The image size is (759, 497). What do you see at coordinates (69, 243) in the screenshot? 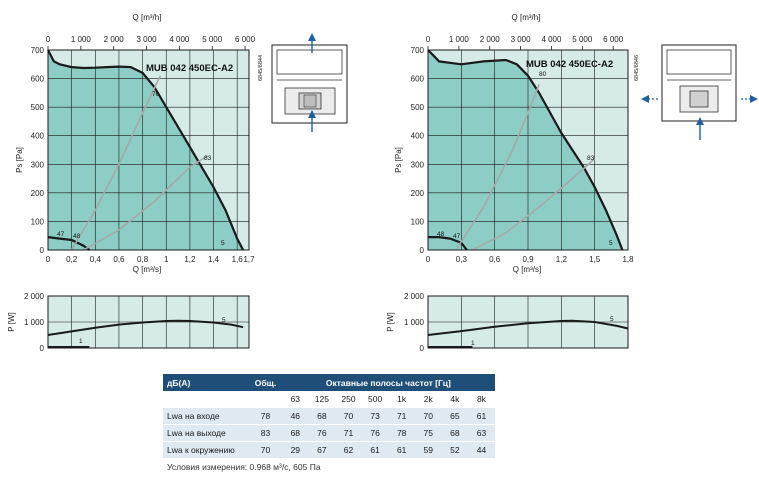
I see `low-speed-curve` at bounding box center [69, 243].